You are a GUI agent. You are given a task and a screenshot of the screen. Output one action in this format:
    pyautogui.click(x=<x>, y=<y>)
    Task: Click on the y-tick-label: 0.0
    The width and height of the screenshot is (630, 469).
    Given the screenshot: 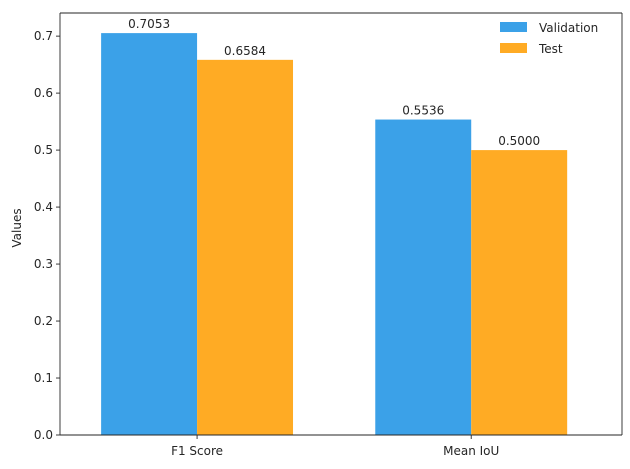 What is the action you would take?
    pyautogui.click(x=43, y=435)
    